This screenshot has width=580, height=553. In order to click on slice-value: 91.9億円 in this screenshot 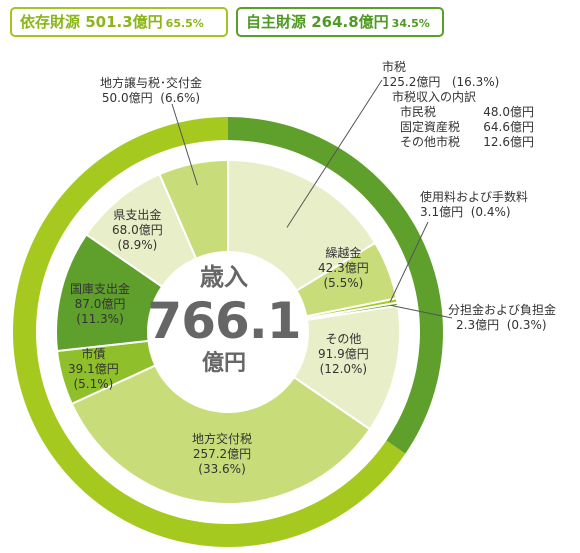, I will do `click(343, 354)`.